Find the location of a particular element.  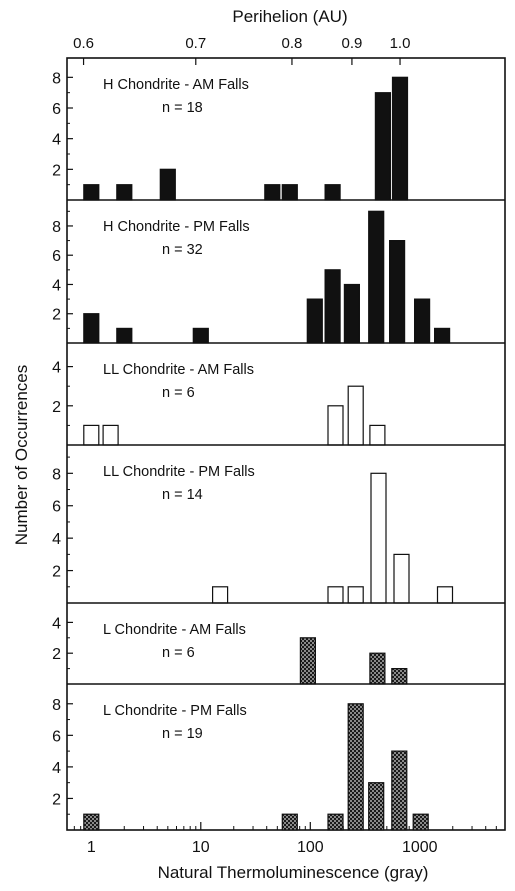

x-axis-title: Natural Thermoluminescence (gray) is located at coordinates (293, 872).